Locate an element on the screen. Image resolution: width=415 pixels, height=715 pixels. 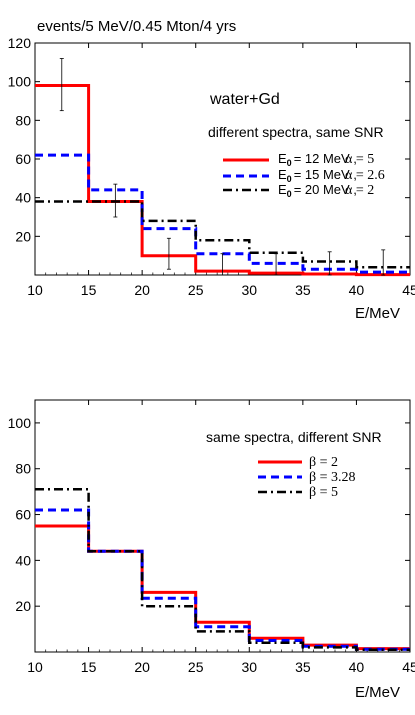
top-y-tick-label: 100 is located at coordinates (20, 82).